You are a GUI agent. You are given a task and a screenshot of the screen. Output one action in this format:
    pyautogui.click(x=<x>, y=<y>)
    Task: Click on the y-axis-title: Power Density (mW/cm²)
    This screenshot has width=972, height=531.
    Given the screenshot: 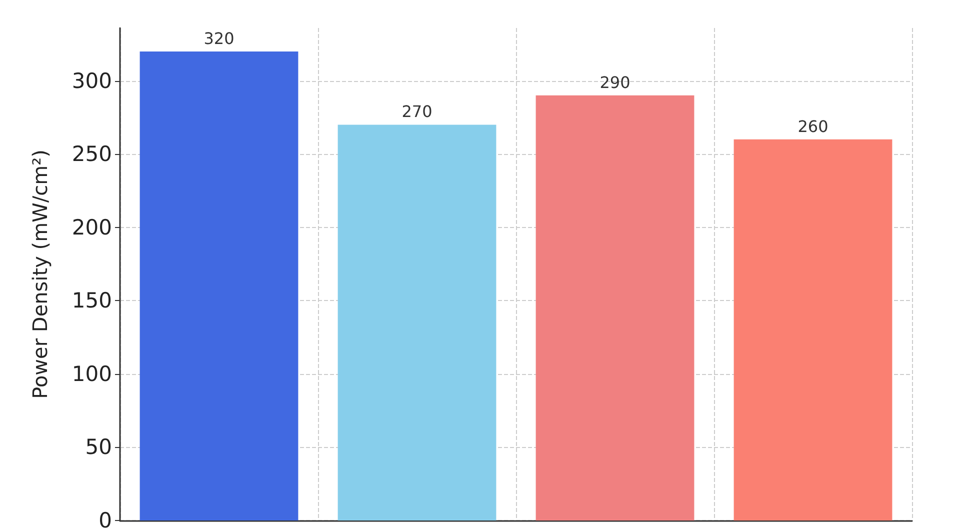 What is the action you would take?
    pyautogui.click(x=40, y=274)
    